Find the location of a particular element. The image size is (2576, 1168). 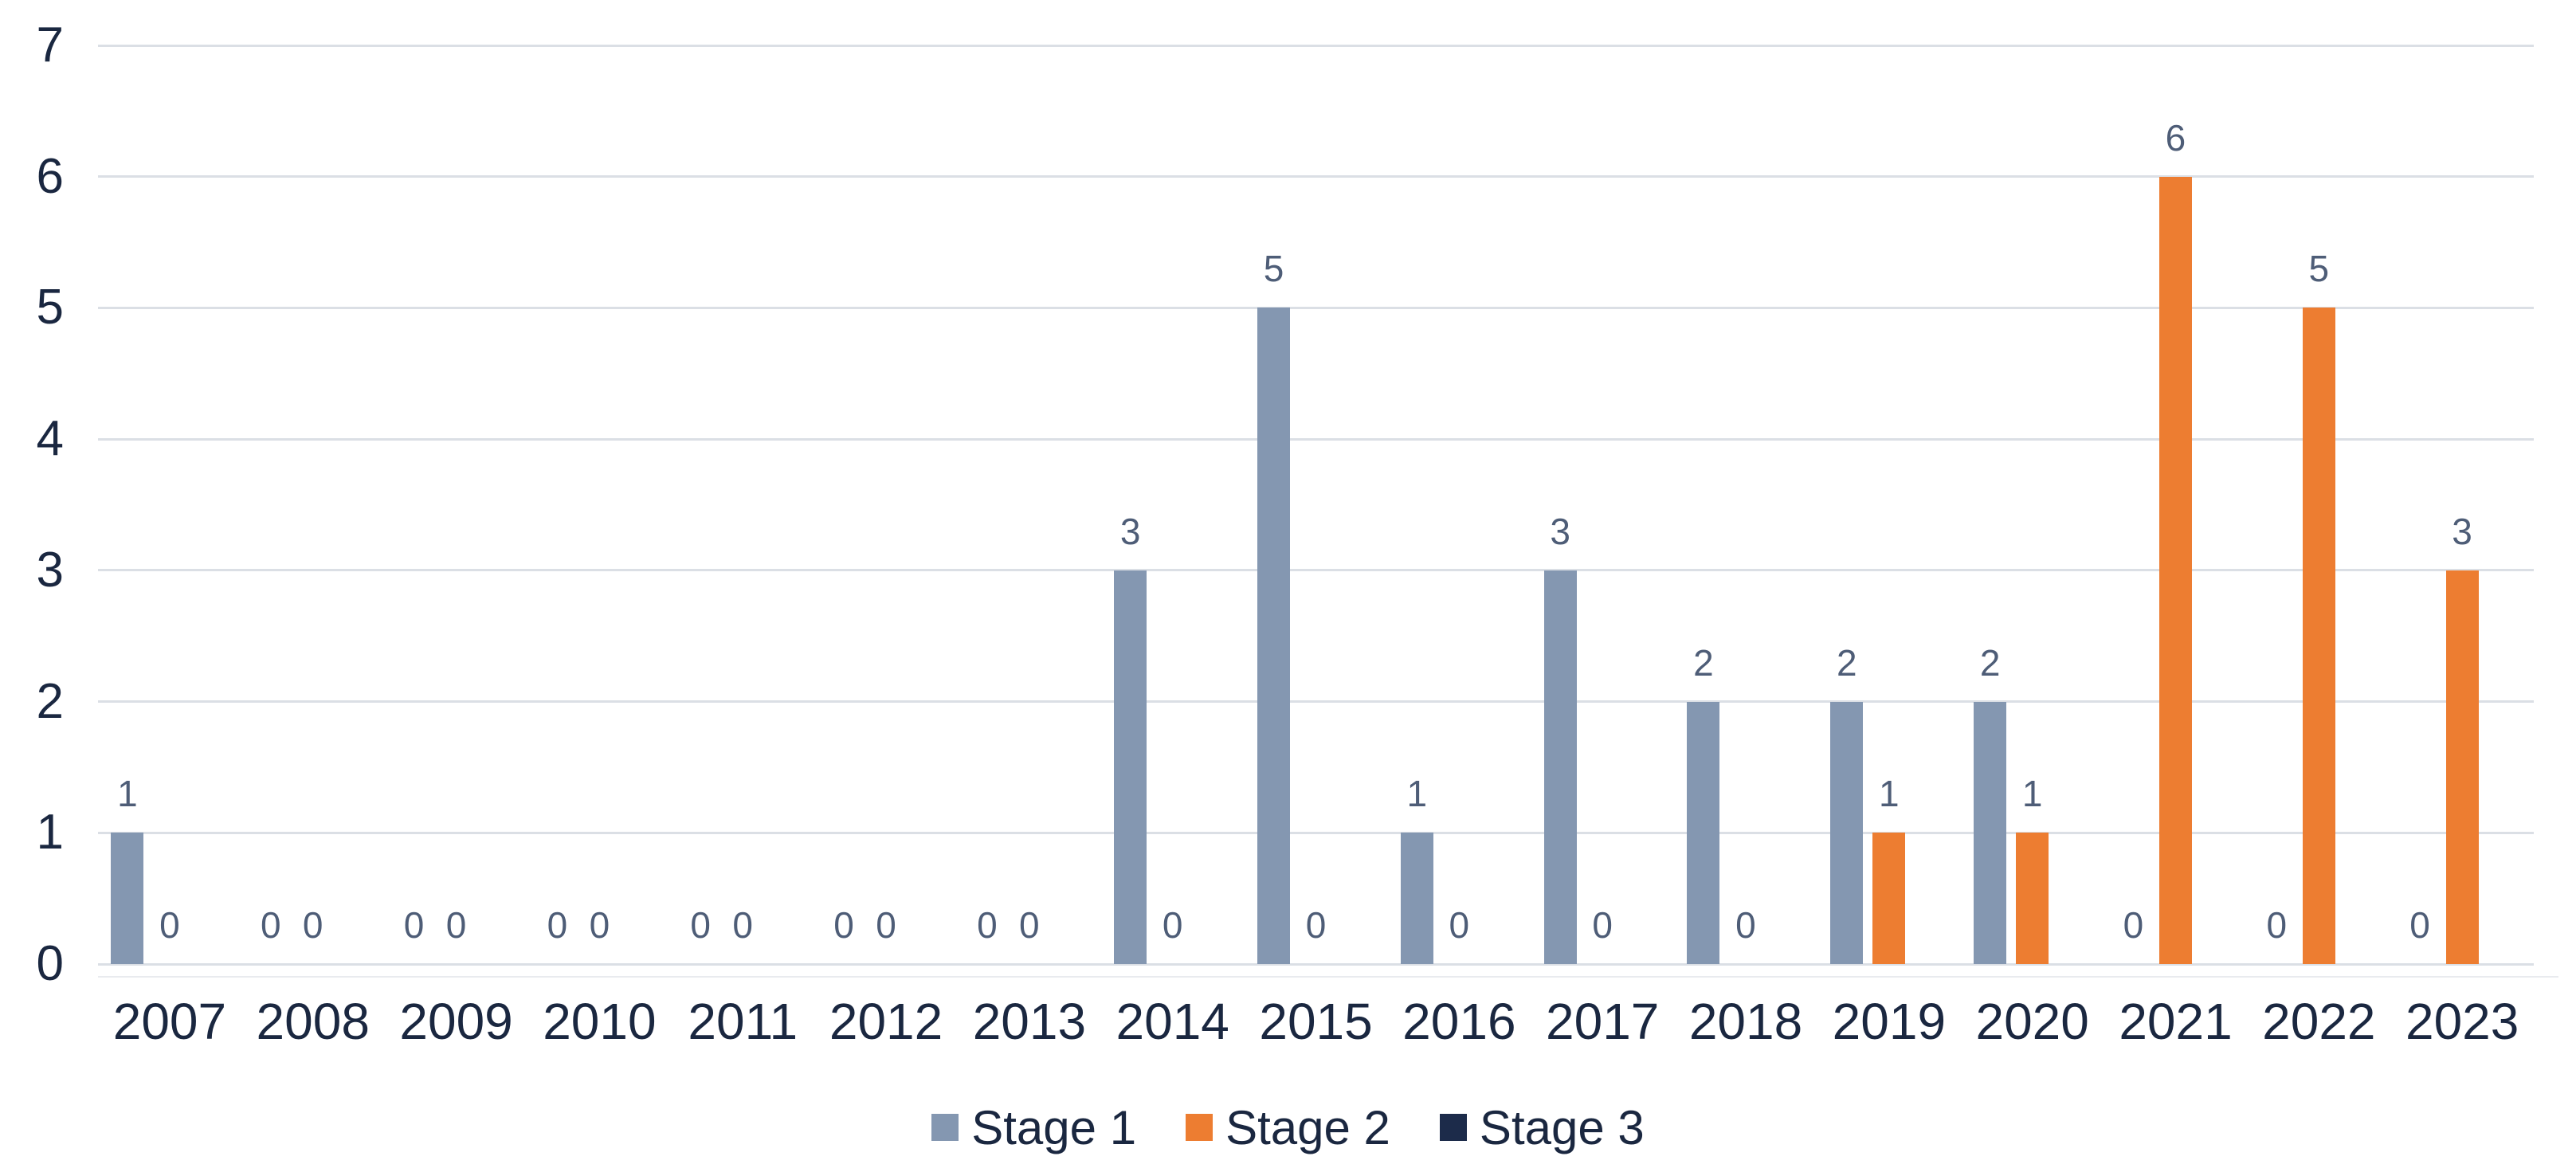

x-axis-tick-label-2020: 2020 is located at coordinates (2032, 1021).